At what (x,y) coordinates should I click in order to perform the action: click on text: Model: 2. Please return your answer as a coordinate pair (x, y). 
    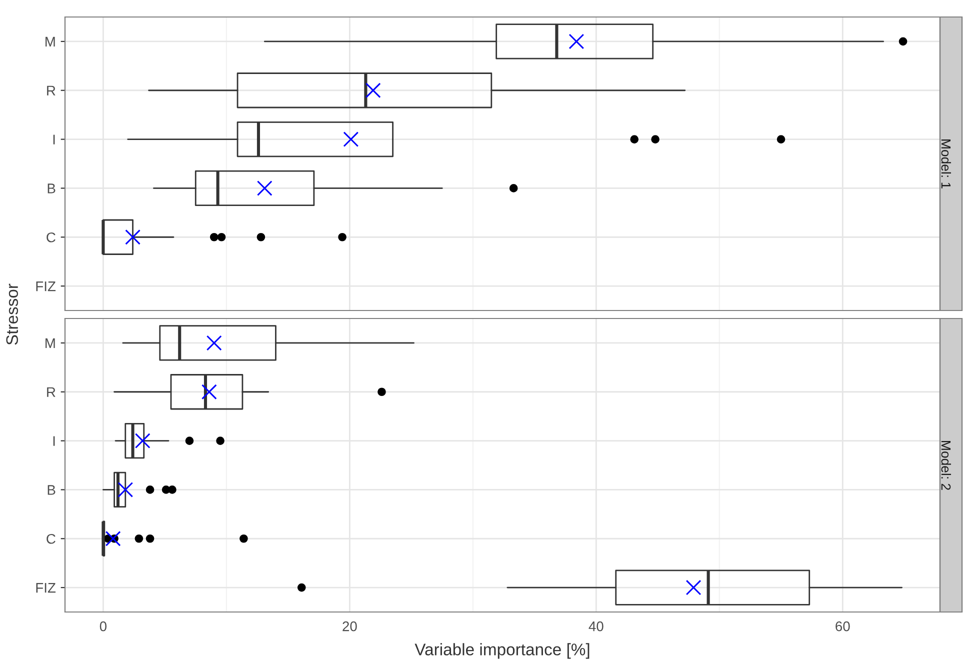
    Looking at the image, I should click on (946, 465).